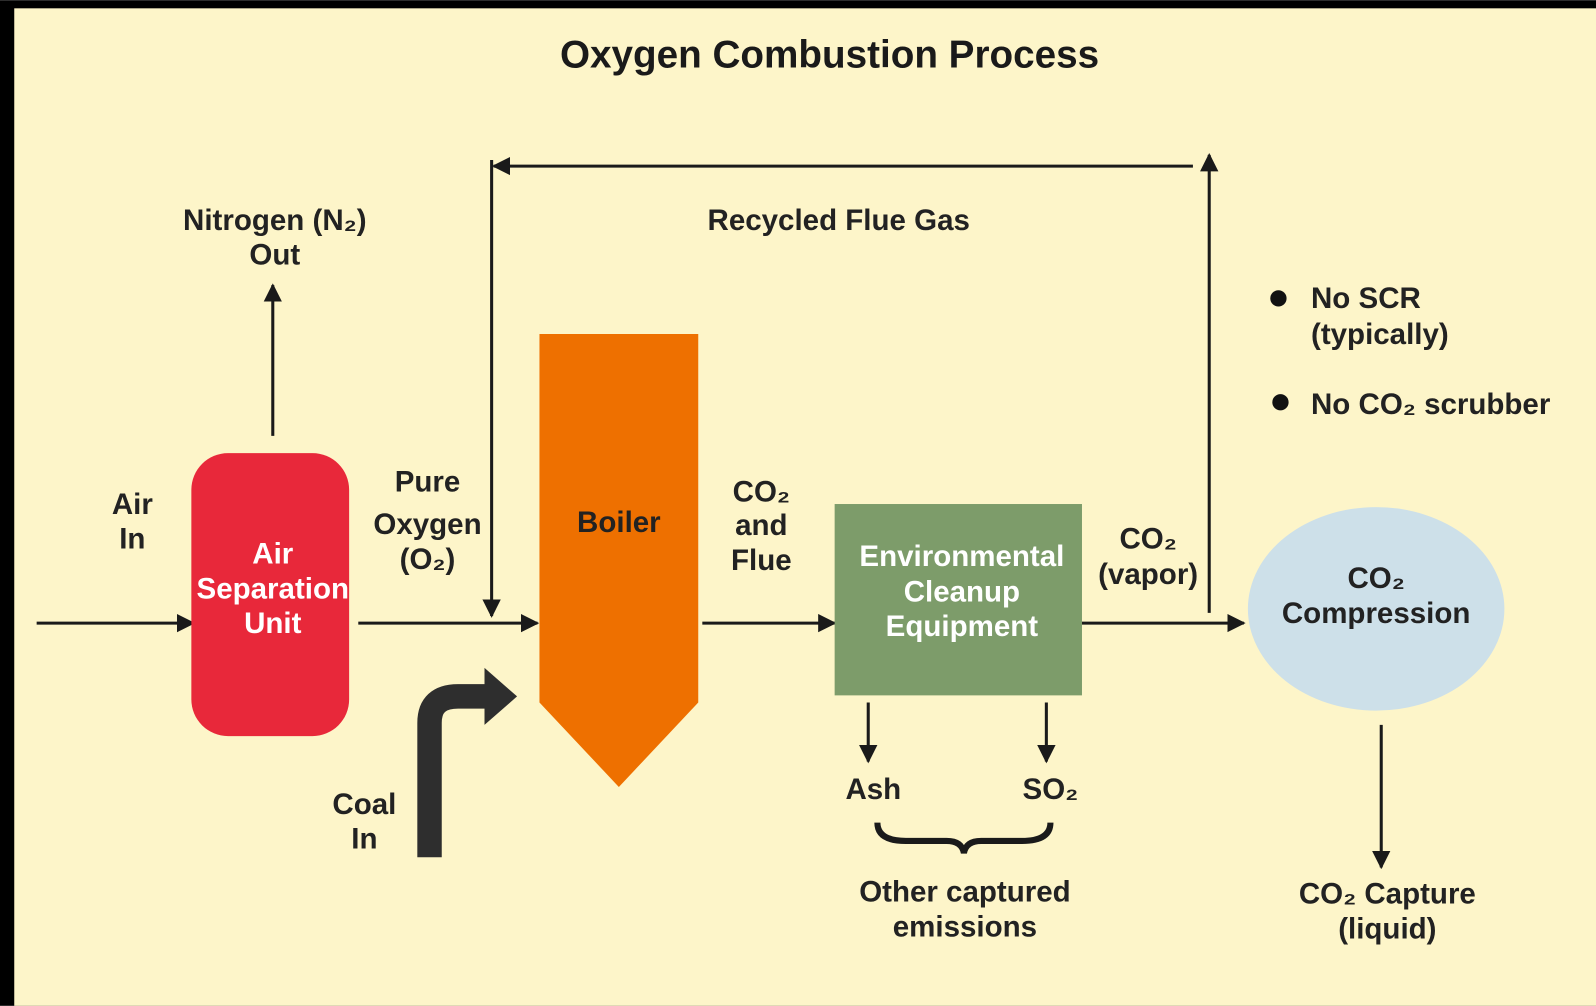 The height and width of the screenshot is (1006, 1596). Describe the element at coordinates (1380, 334) in the screenshot. I see `note: (typically)` at that location.